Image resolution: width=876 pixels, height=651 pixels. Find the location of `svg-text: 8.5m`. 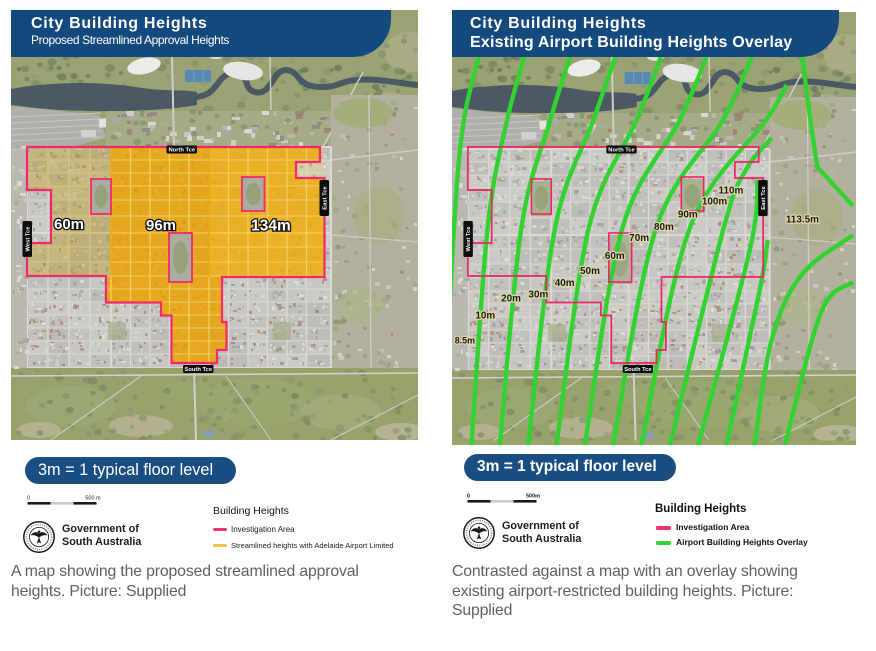

svg-text: 8.5m is located at coordinates (465, 340).